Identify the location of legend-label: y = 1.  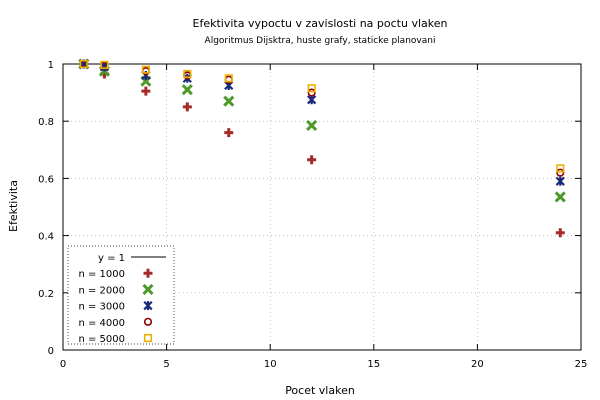
(111, 258).